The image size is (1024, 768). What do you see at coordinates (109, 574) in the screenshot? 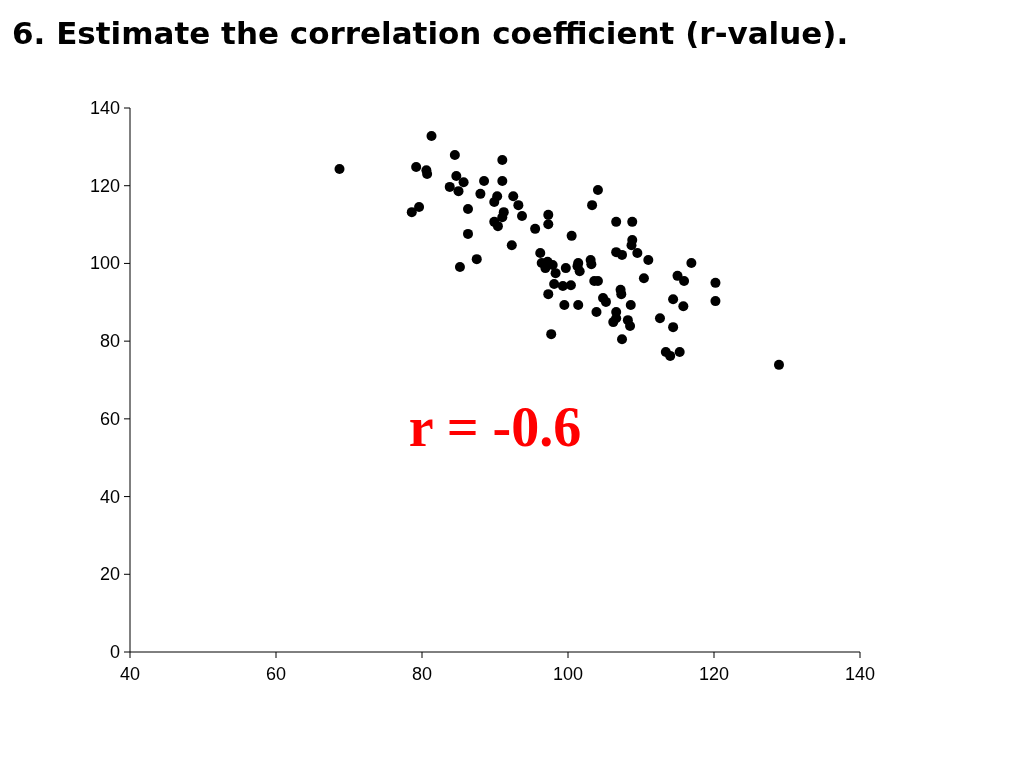
I see `y-tick-label: 20` at bounding box center [109, 574].